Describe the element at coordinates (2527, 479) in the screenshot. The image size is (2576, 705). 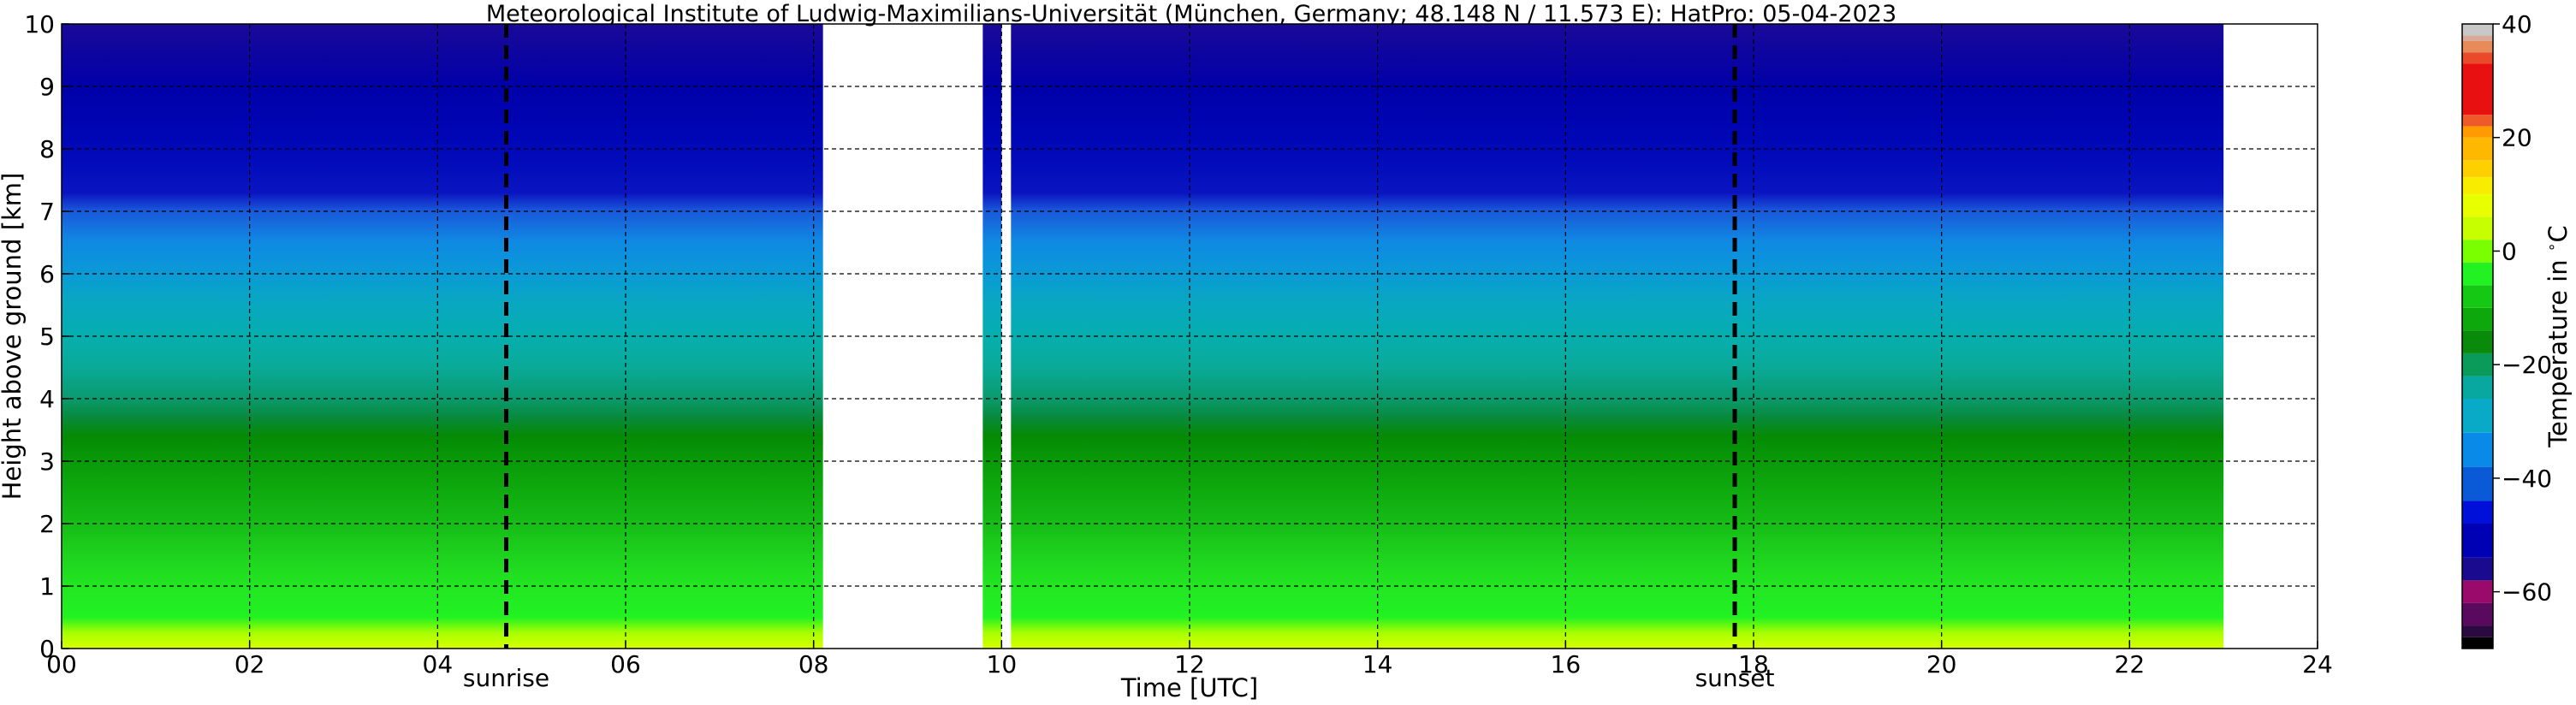
I see `colorbar-tick-label: −40` at that location.